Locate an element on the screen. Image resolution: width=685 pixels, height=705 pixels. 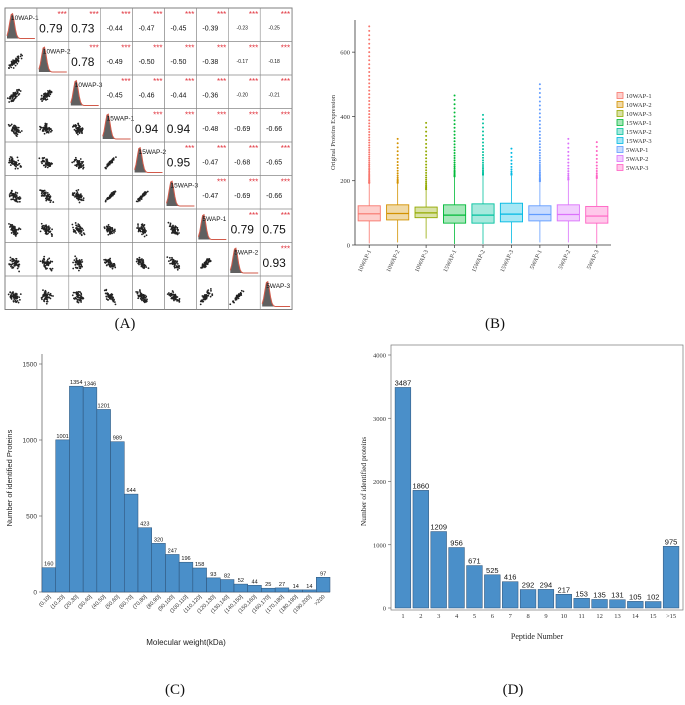
correlation-value: -0.18 is located at coordinates (274, 62).